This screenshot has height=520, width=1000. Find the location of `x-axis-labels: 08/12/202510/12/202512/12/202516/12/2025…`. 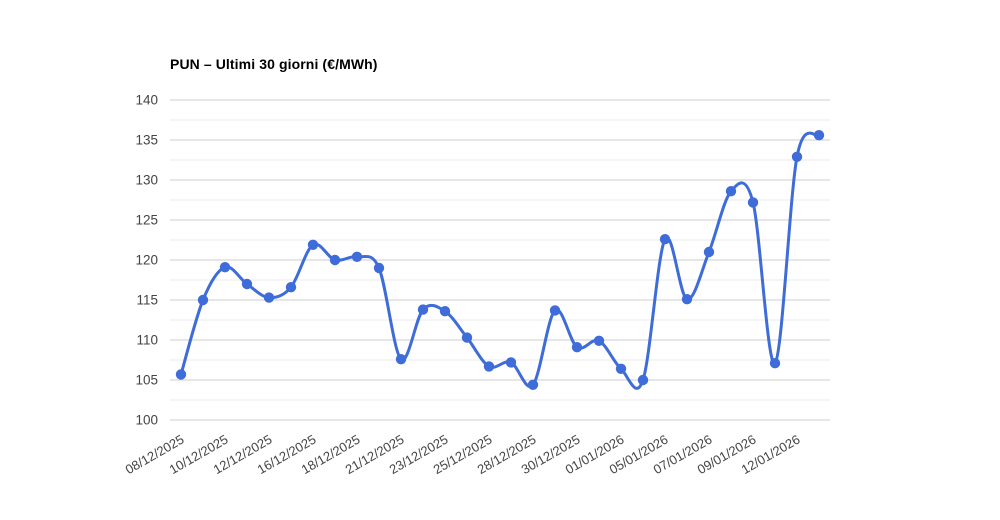

x-axis-labels: 08/12/202510/12/202512/12/202516/12/2025… is located at coordinates (463, 455).